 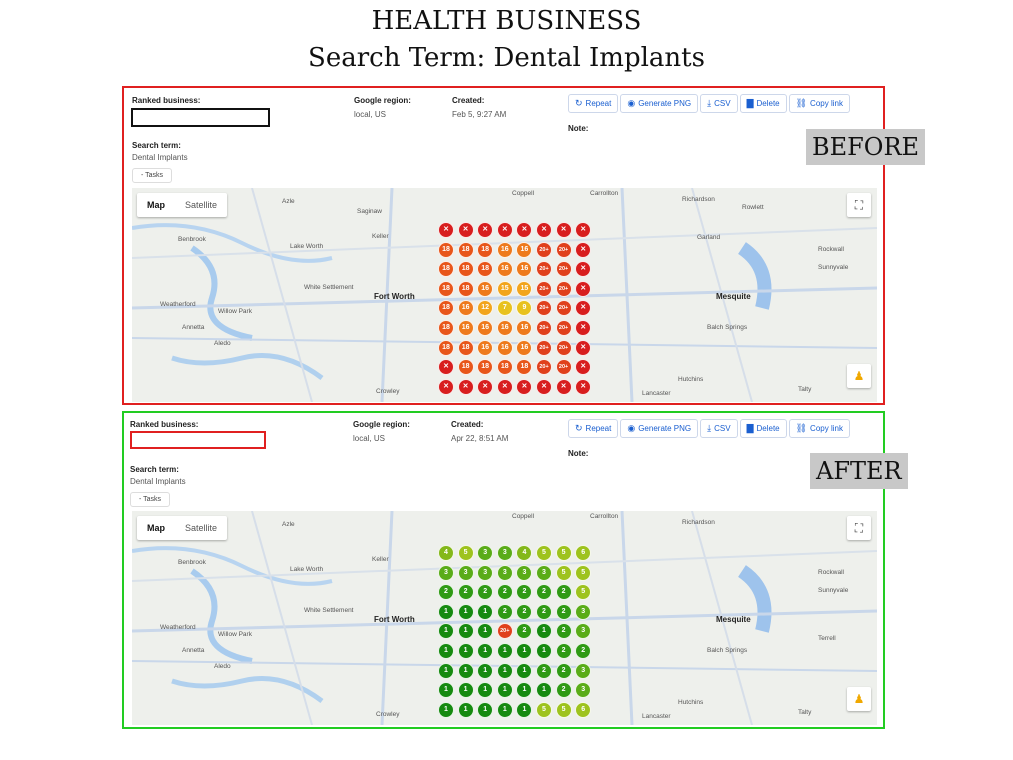 What do you see at coordinates (152, 175) in the screenshot?
I see `tasks-toggle-button: - Tasks` at bounding box center [152, 175].